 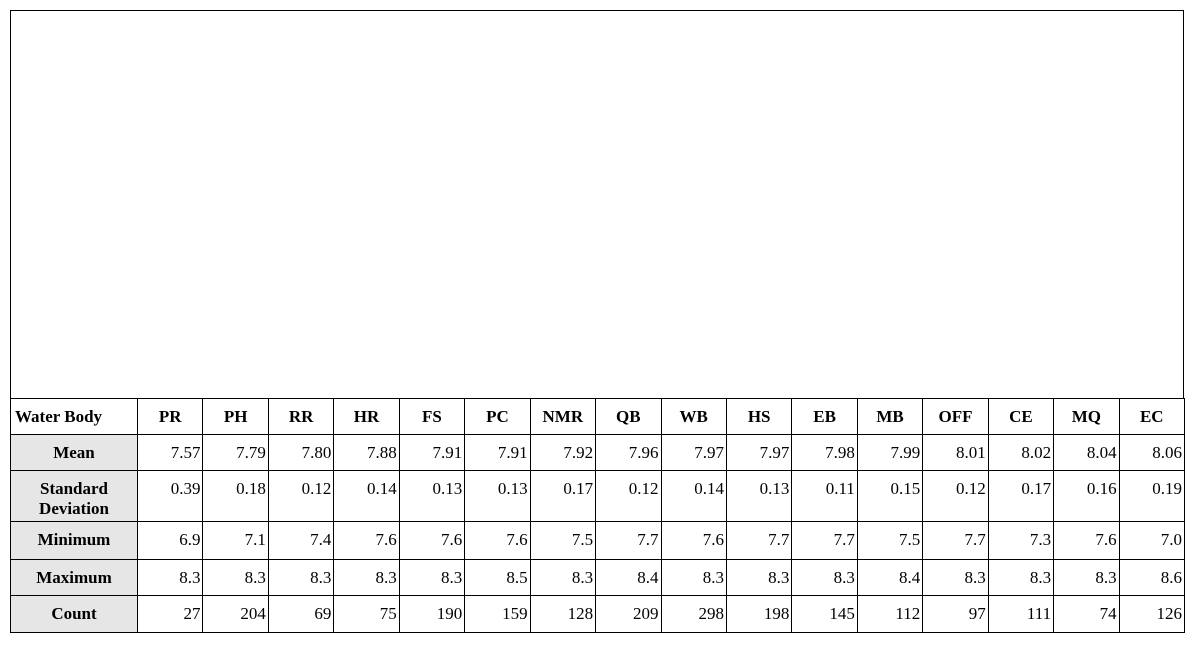 I want to click on cell: 8.01, so click(x=955, y=452).